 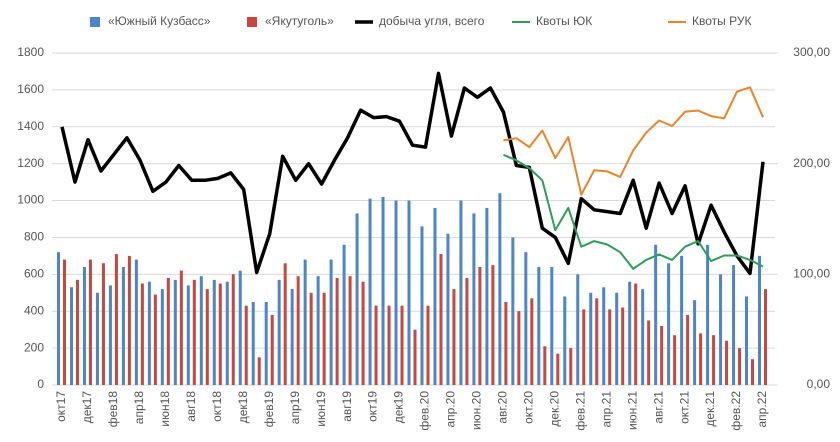 What do you see at coordinates (113, 409) in the screenshot?
I see `x-tick-label: фев18` at bounding box center [113, 409].